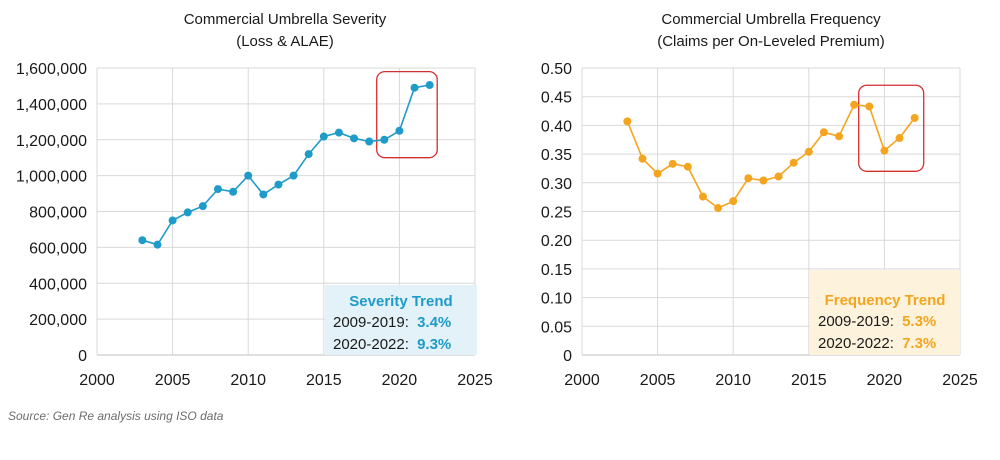  I want to click on frequency-trend-period-2-label: 2020-2022:, so click(856, 343).